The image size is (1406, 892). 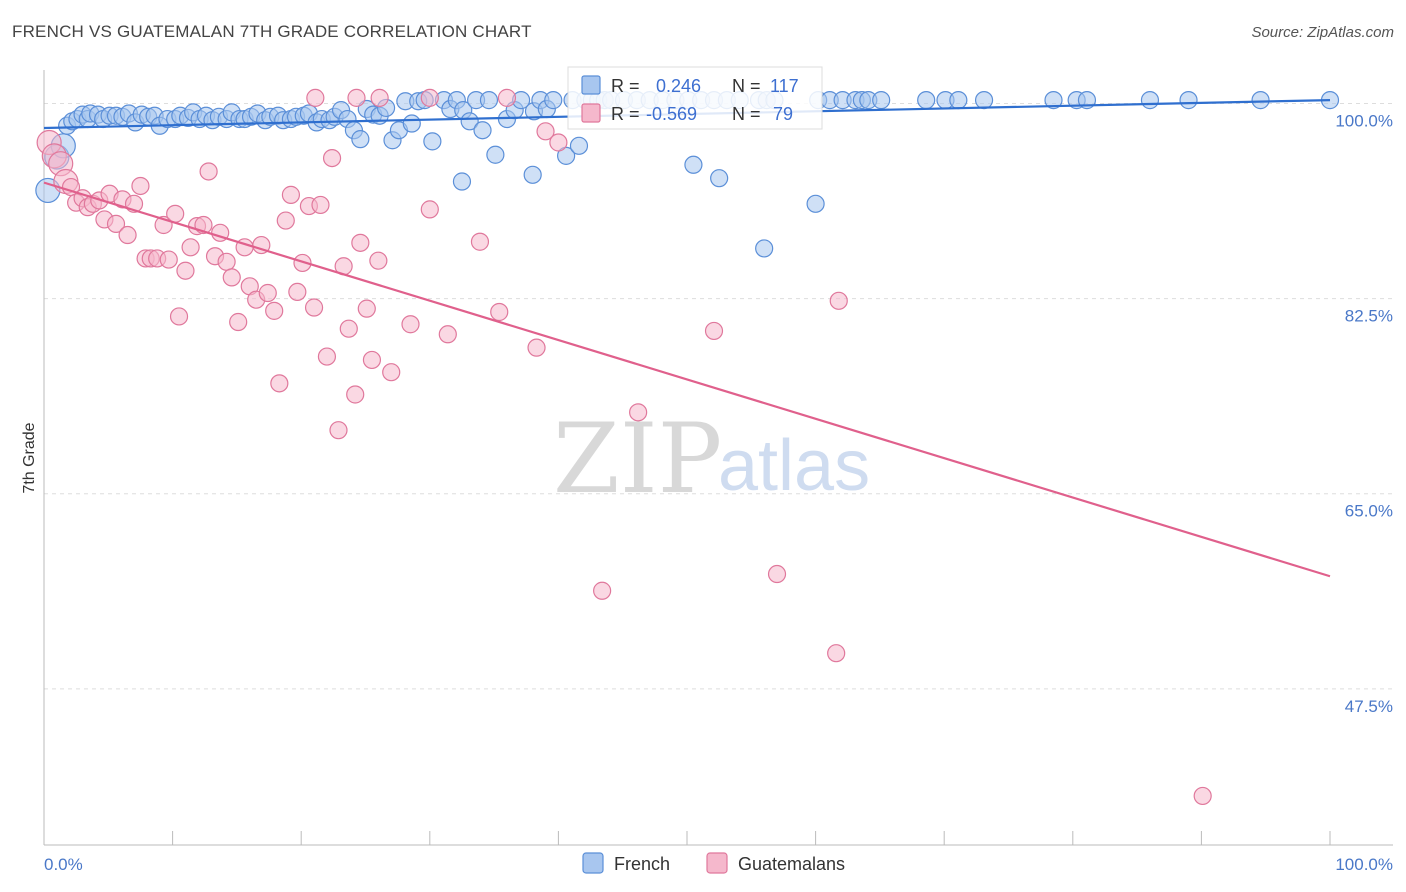 I want to click on french-r-value: 0.246, so click(x=678, y=86).